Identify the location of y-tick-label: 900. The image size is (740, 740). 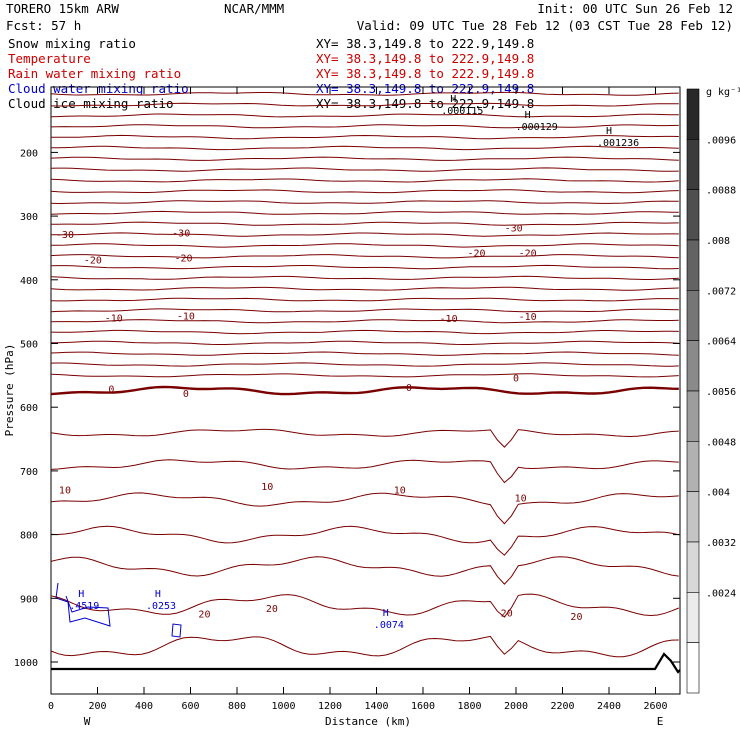
(29, 599).